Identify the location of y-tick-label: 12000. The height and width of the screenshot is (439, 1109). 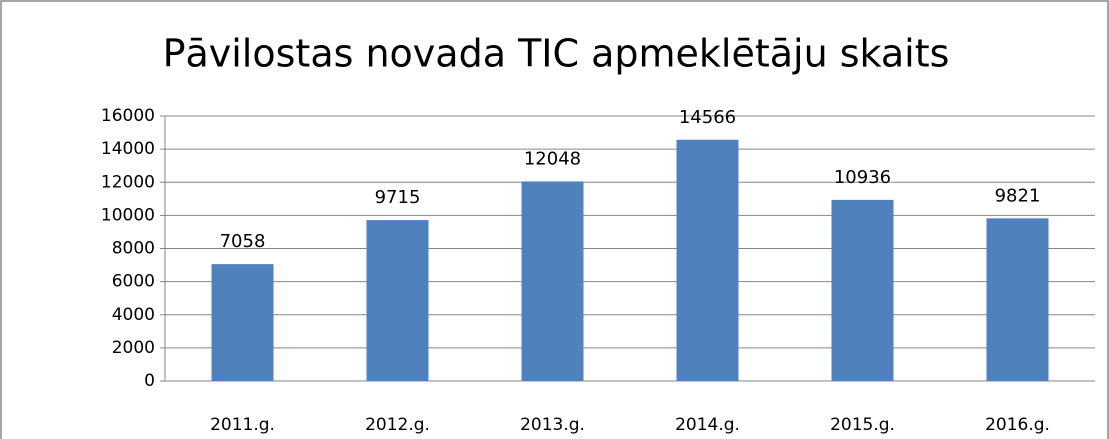
(128, 182).